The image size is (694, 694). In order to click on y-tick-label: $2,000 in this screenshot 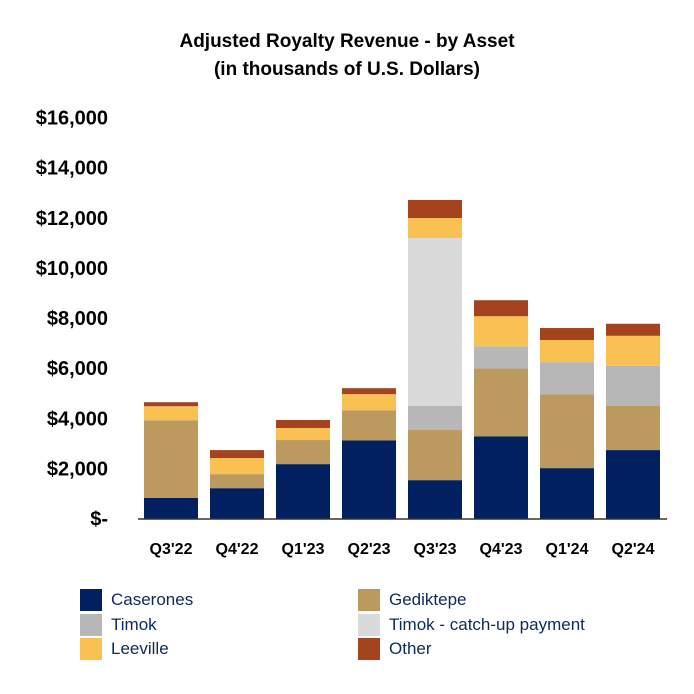, I will do `click(77, 469)`.